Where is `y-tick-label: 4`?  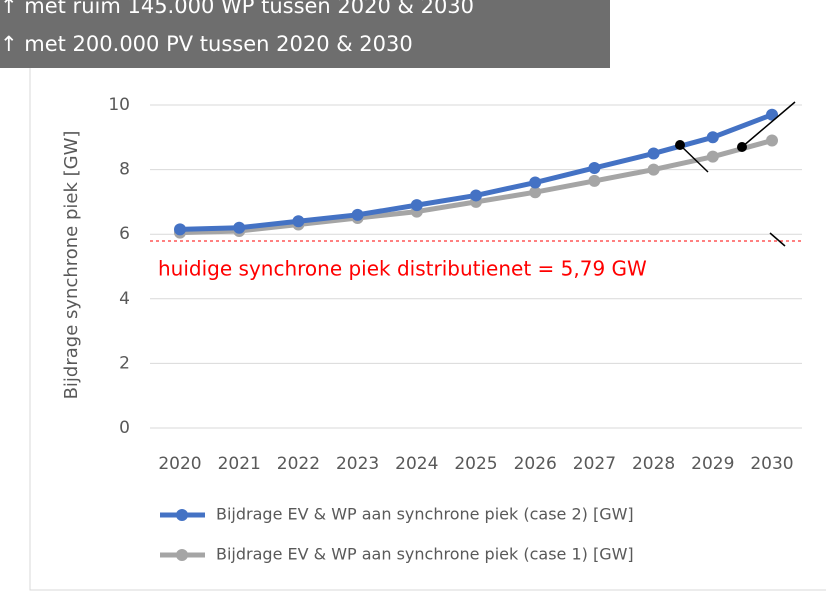 y-tick-label: 4 is located at coordinates (124, 299).